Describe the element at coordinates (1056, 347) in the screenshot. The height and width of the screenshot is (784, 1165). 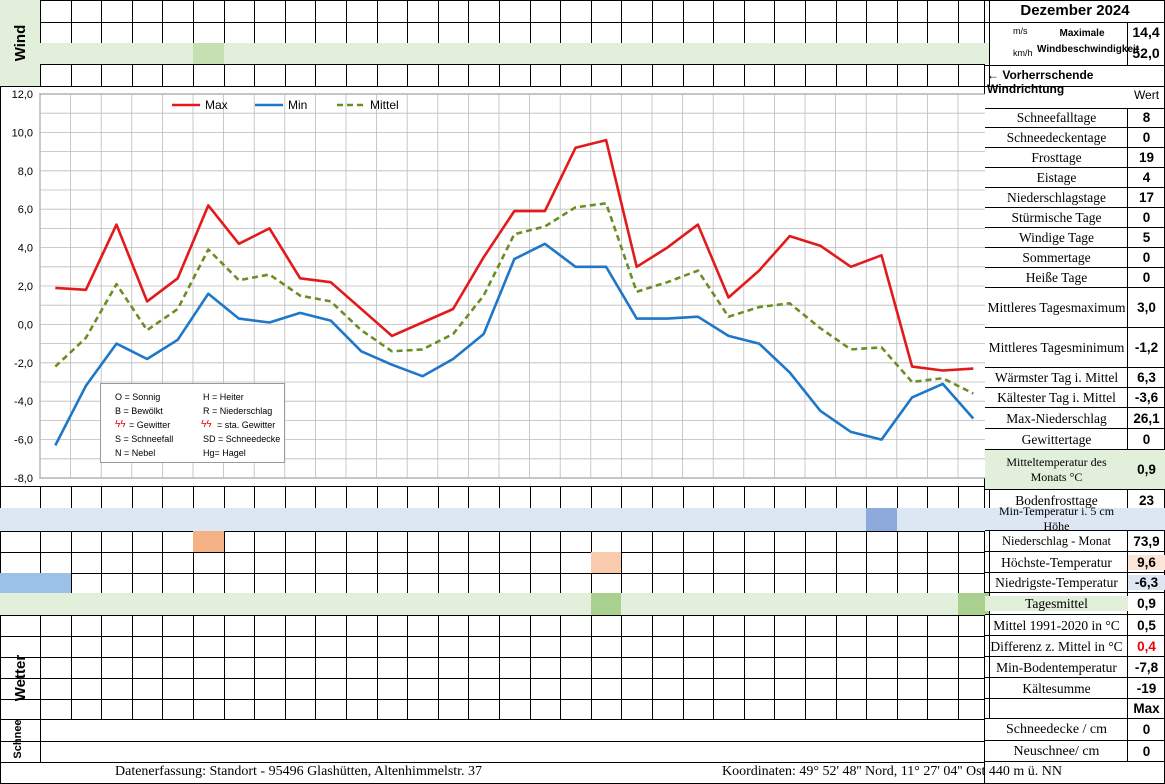
I see `stat-label: Mittleres Tagesminimum` at that location.